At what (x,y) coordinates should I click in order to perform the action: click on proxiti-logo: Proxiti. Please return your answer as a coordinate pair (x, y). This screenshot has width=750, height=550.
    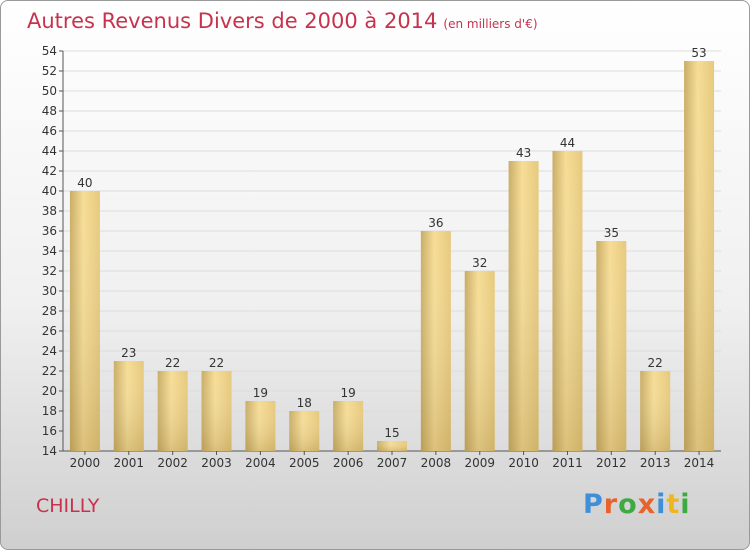
    Looking at the image, I should click on (637, 504).